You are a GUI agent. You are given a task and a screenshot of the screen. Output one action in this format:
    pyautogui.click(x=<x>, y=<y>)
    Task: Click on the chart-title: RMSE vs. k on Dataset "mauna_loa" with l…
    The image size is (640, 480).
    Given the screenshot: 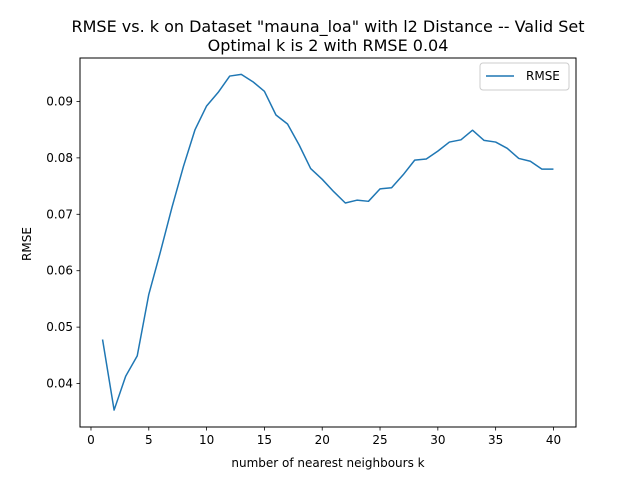 What is the action you would take?
    pyautogui.click(x=327, y=27)
    